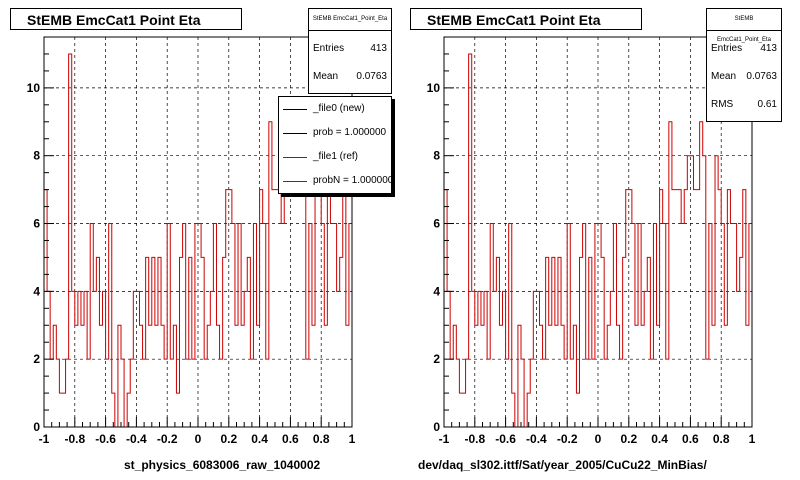  Describe the element at coordinates (744, 26) in the screenshot. I see `stats-header-right: StEMB EmcCat1_Point_Eta` at that location.